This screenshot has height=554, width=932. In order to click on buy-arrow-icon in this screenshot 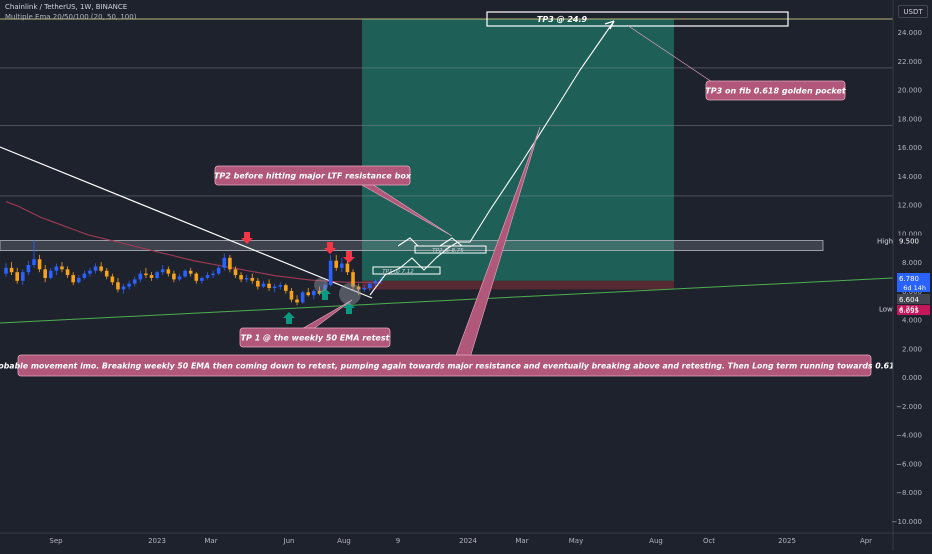, I will do `click(289, 318)`.